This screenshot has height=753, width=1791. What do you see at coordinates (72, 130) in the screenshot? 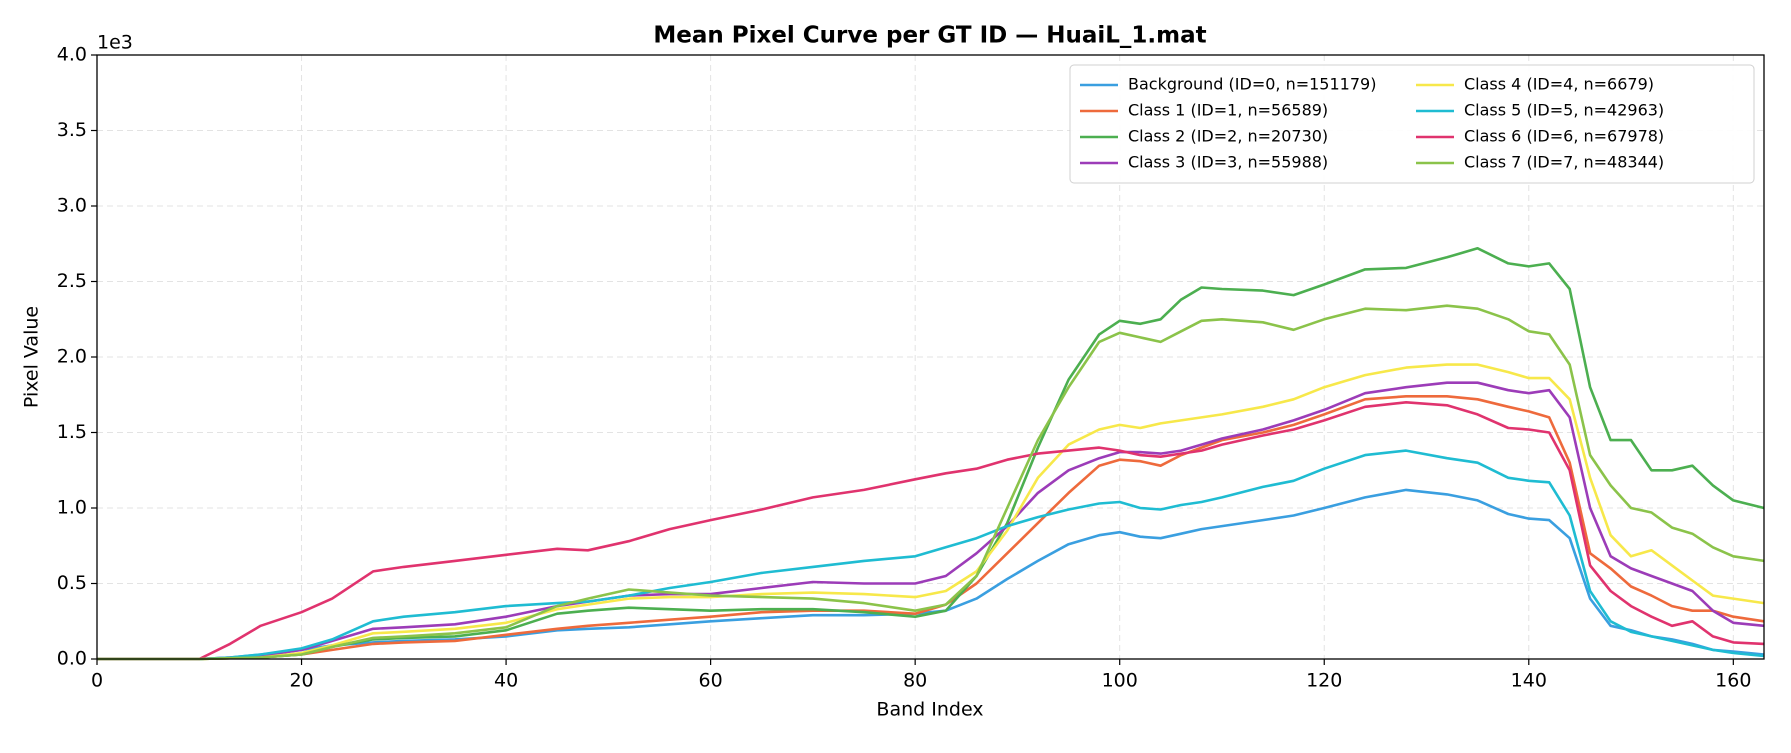
I see `y-tick-label: 3.5` at bounding box center [72, 130].